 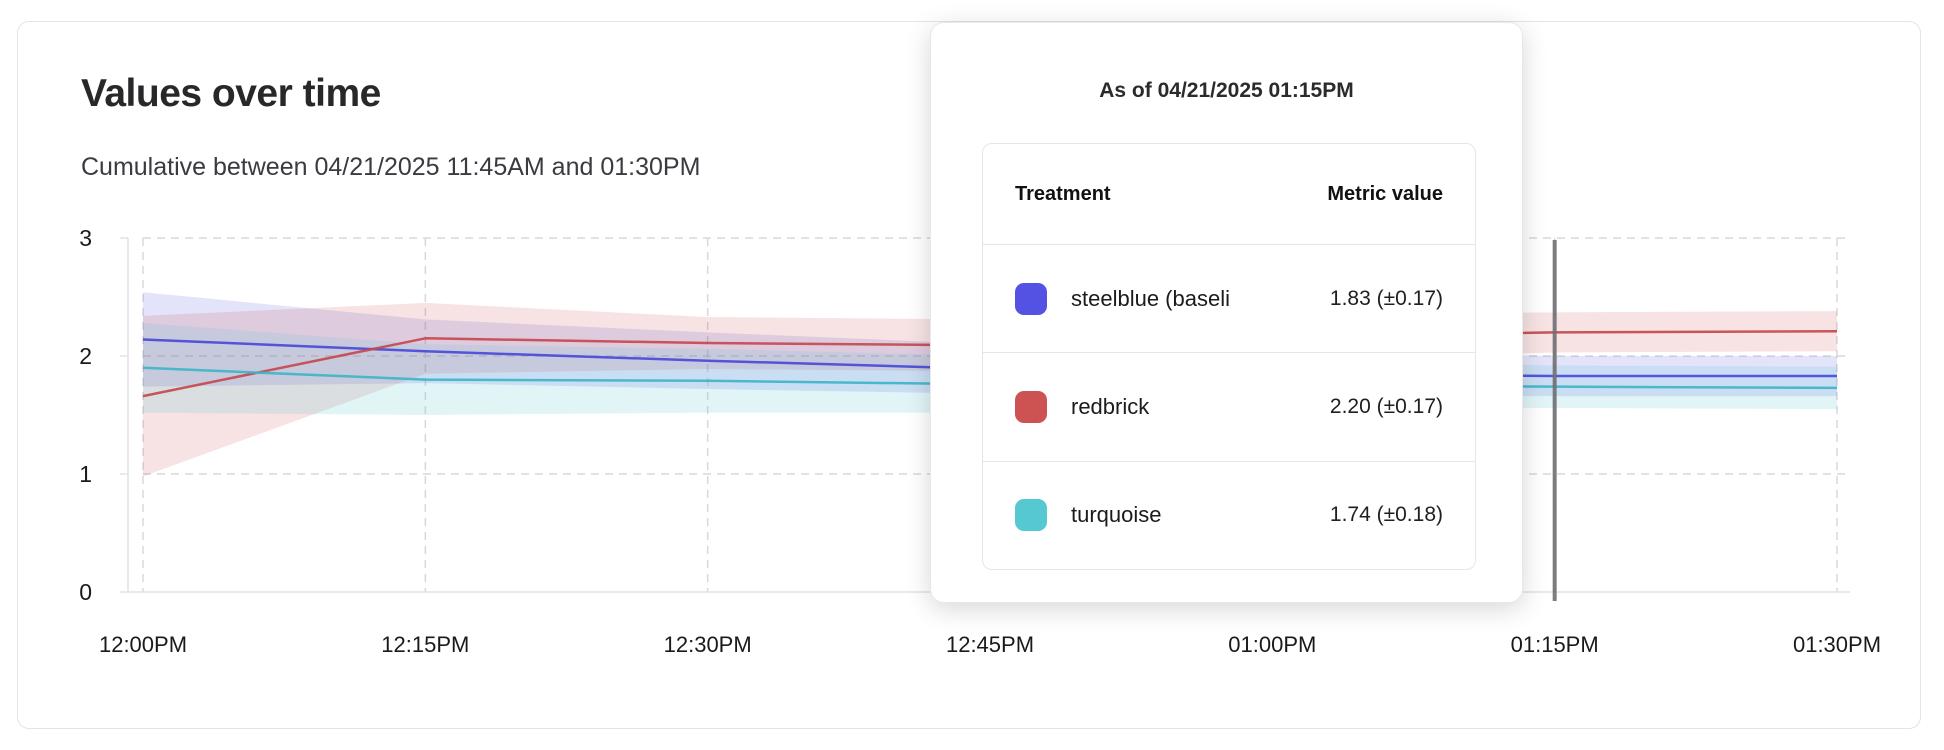 I want to click on y-axis-tick-label: 2, so click(x=85, y=356).